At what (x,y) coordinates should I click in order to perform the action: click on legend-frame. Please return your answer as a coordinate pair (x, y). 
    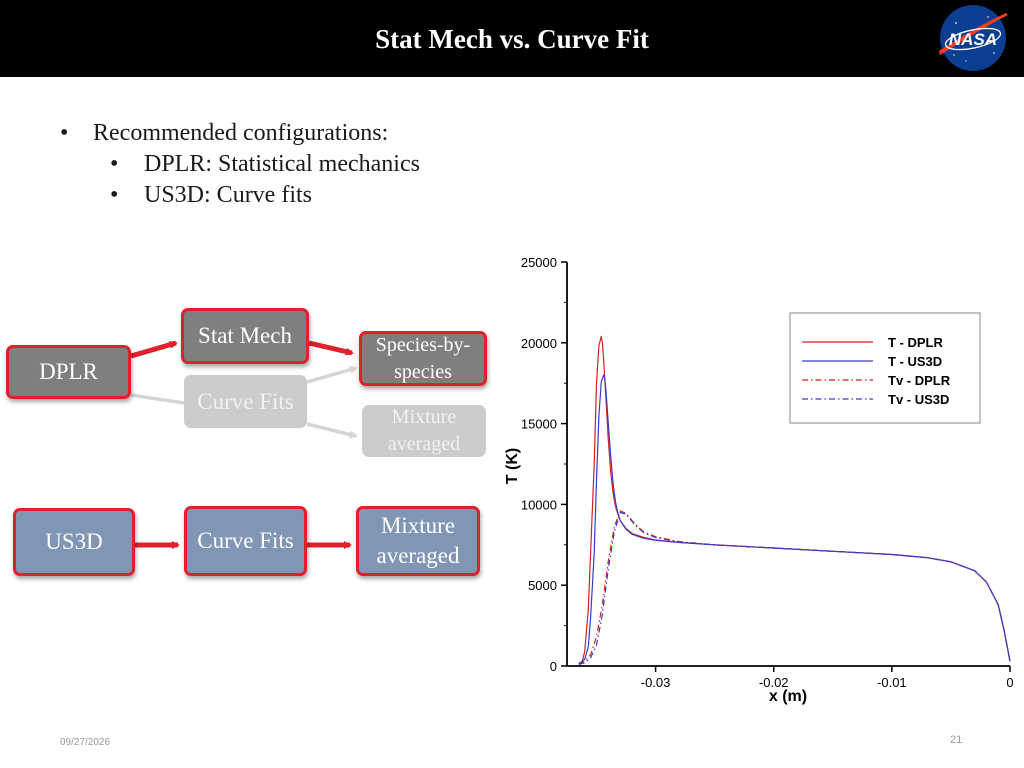
    Looking at the image, I should click on (885, 368).